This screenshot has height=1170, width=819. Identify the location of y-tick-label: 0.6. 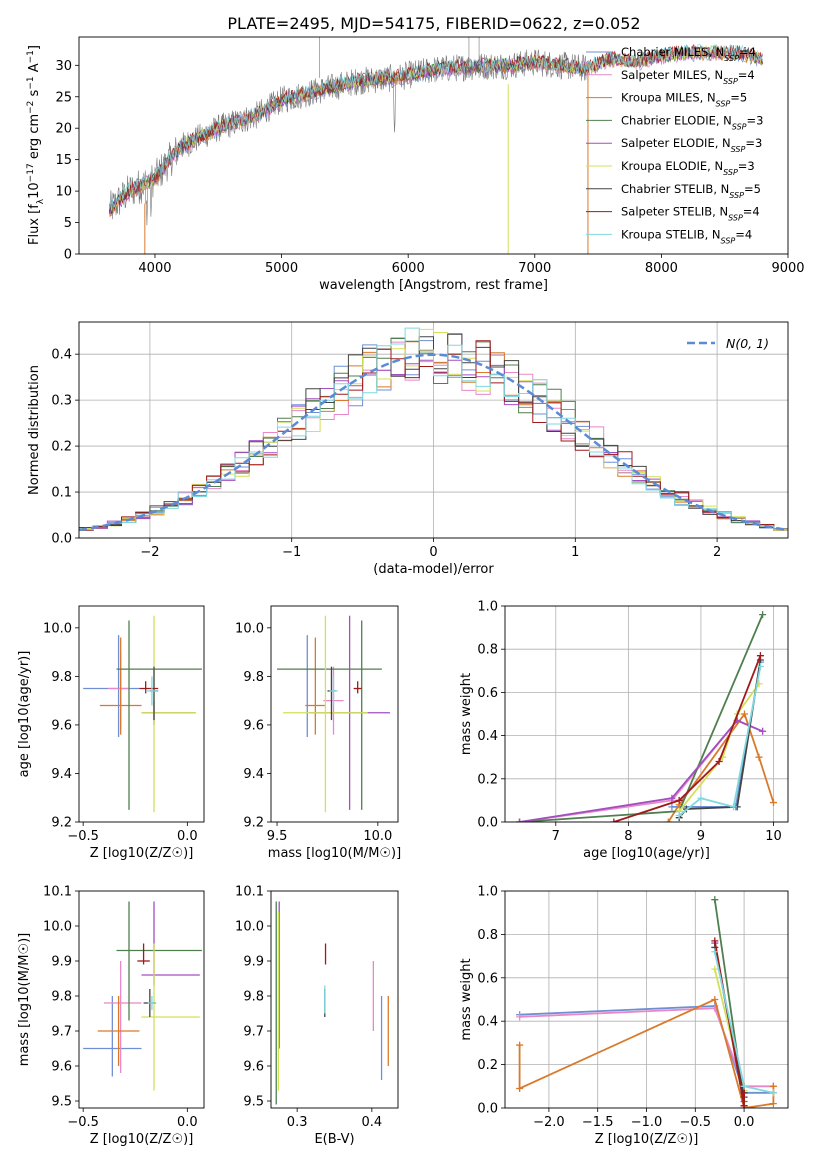
(487, 978).